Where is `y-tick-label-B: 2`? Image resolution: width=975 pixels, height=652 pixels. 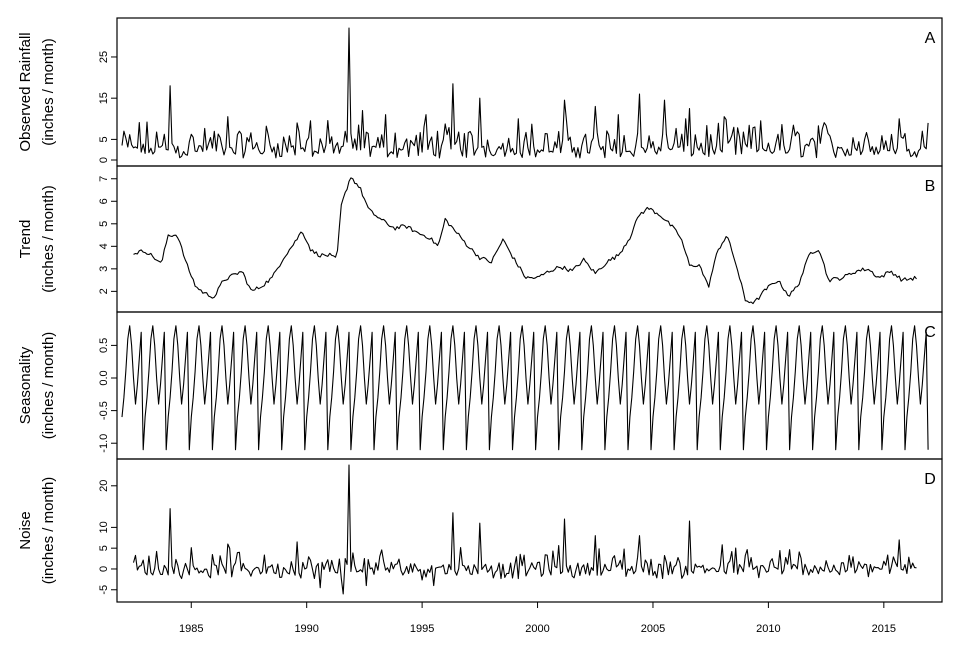 y-tick-label-B: 2 is located at coordinates (104, 291).